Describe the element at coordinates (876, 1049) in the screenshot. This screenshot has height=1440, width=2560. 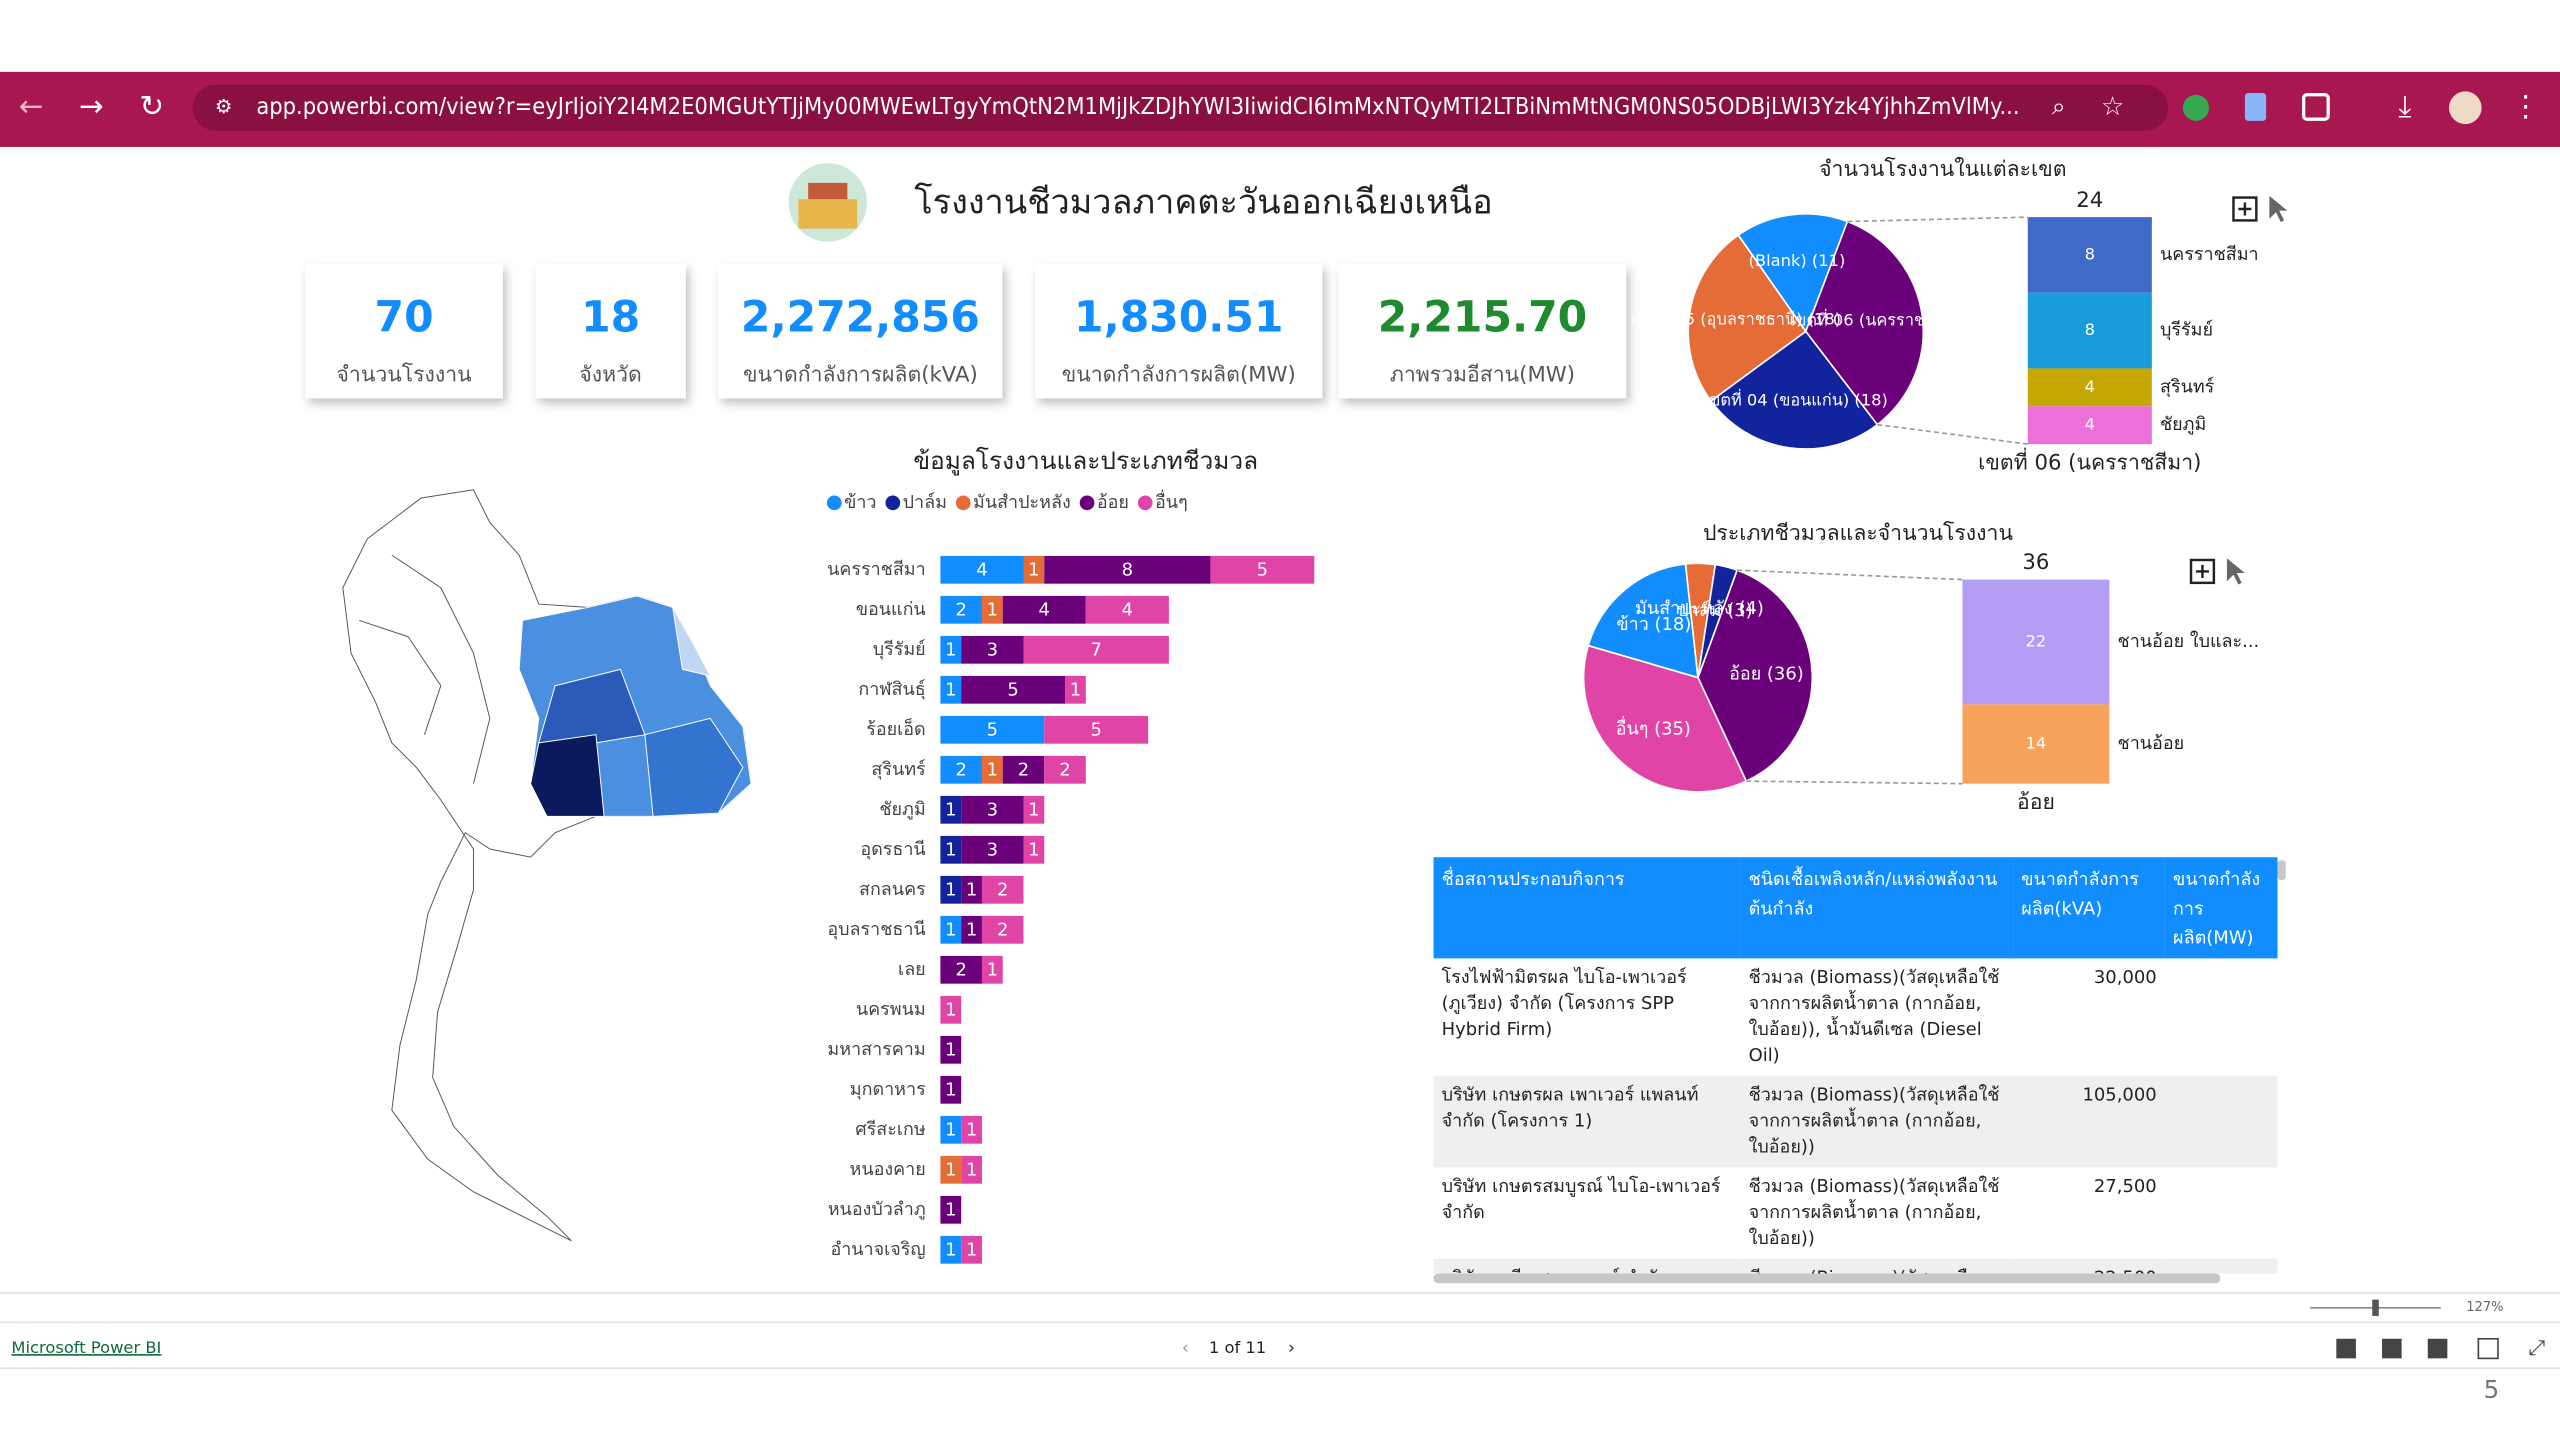
I see `category-label: มหาสารคาม` at that location.